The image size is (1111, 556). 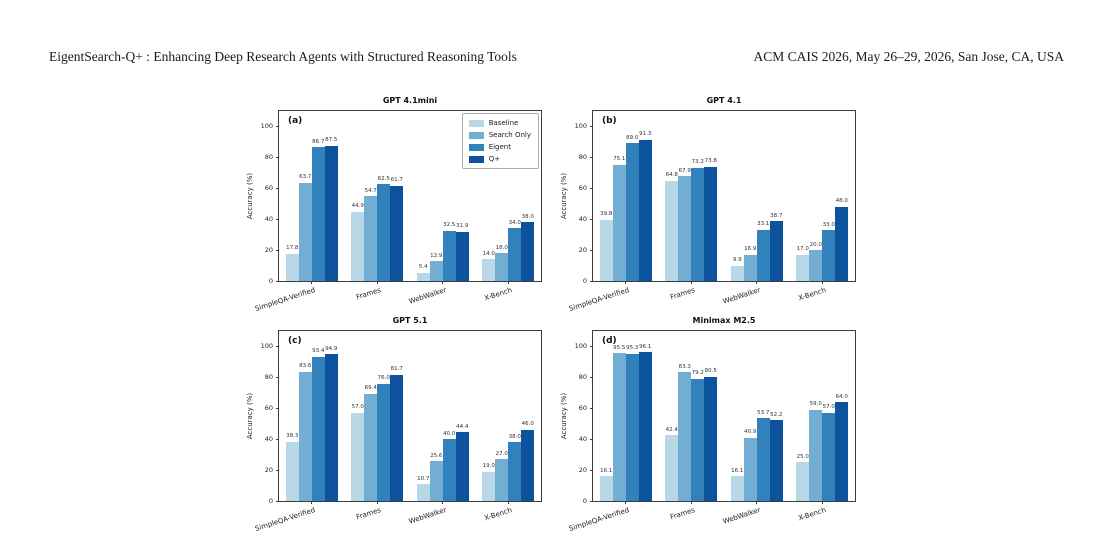 What do you see at coordinates (632, 137) in the screenshot?
I see `bar-value-label: 89.0` at bounding box center [632, 137].